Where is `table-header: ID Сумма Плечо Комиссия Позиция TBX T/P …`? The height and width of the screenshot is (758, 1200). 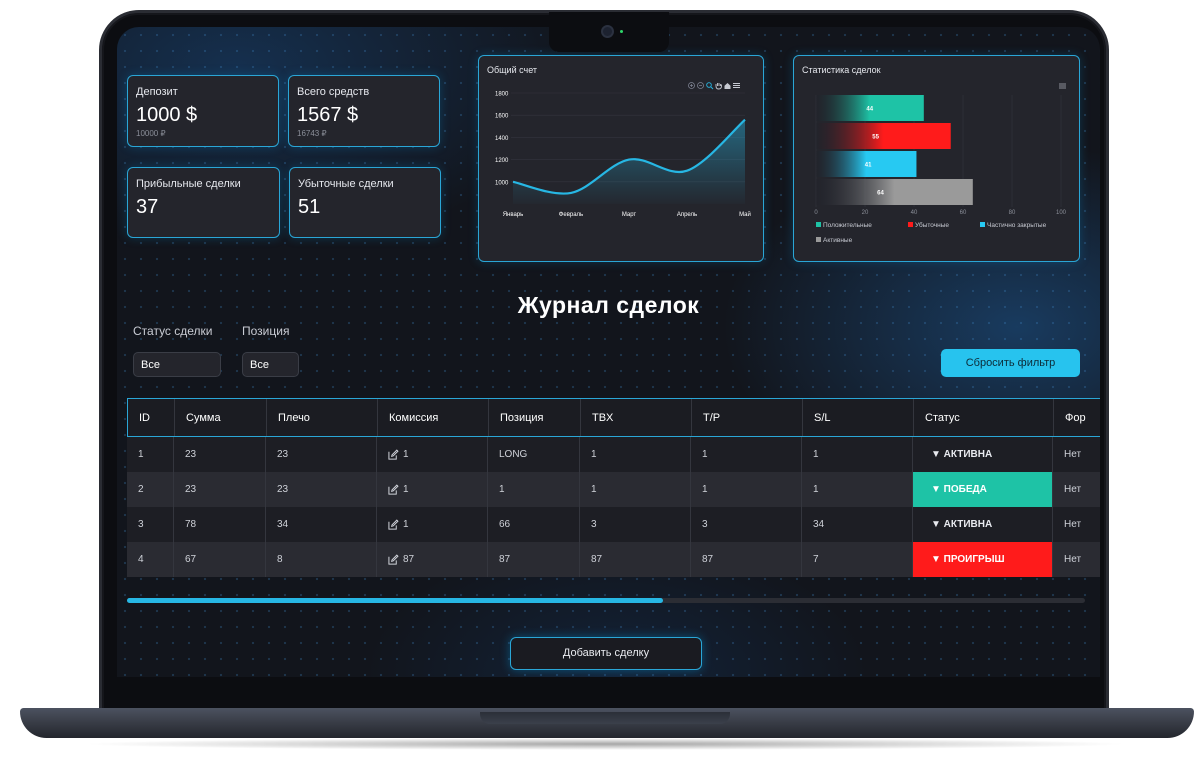 table-header: ID Сумма Плечо Комиссия Позиция TBX T/P … is located at coordinates (613, 417).